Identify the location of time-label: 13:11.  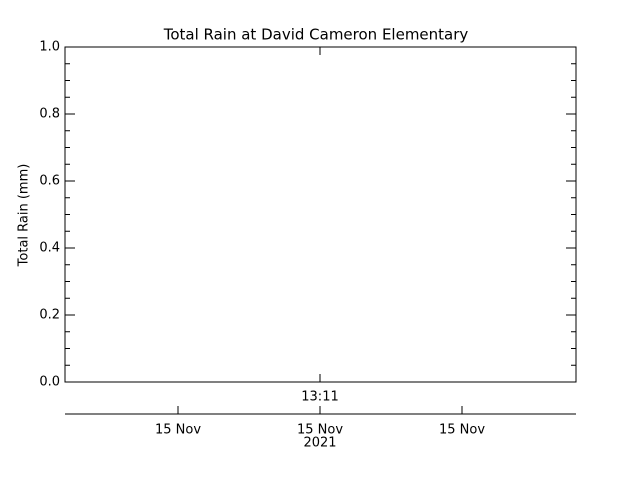
(319, 397).